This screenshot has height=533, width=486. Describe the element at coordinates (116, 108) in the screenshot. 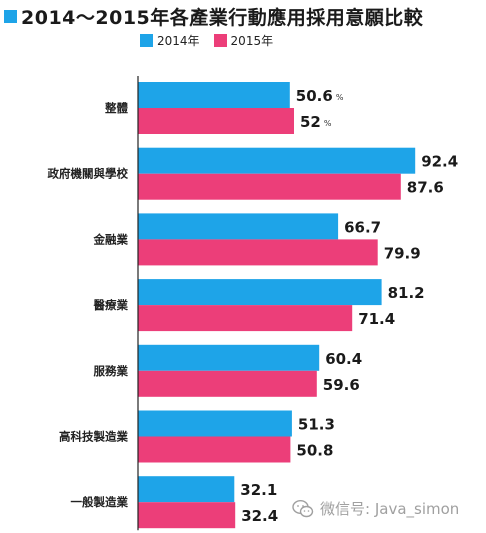

I see `category-label: 整體` at that location.